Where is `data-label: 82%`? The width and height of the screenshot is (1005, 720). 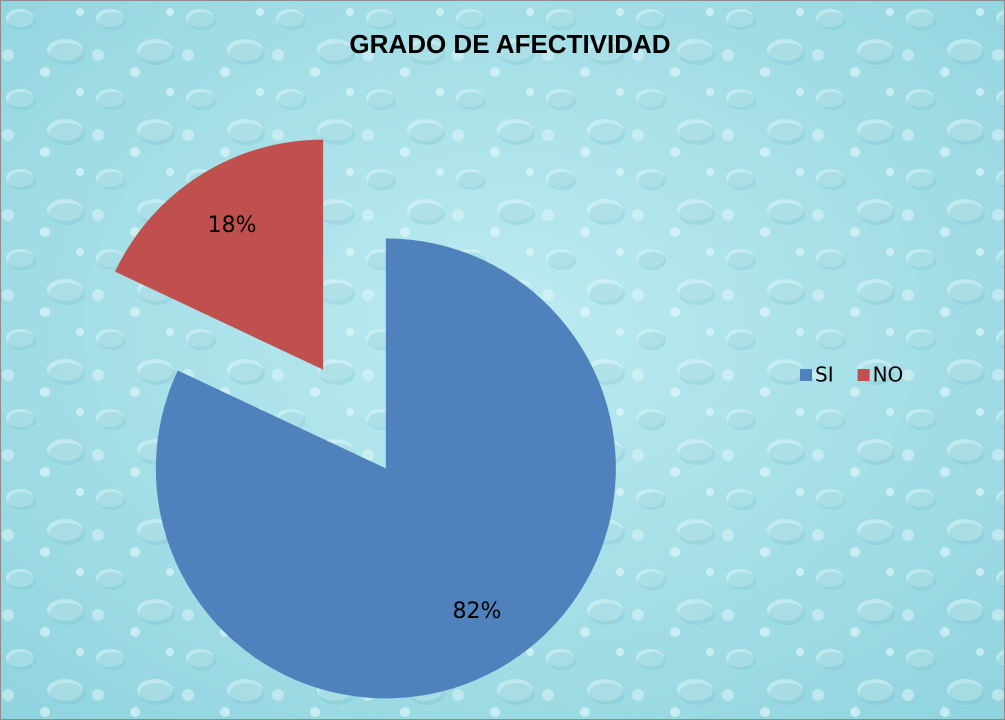
data-label: 82% is located at coordinates (476, 611).